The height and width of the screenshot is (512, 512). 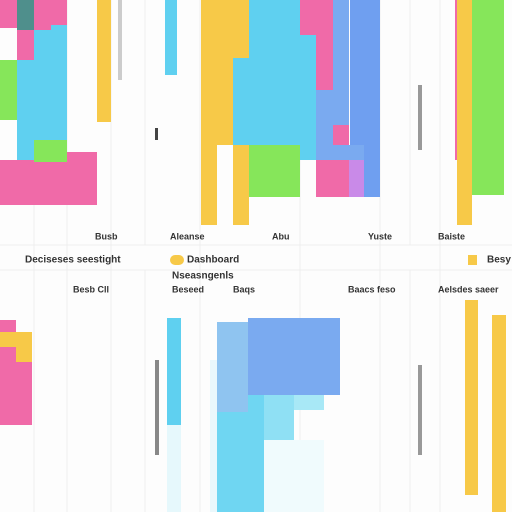 I want to click on panel-label: Baiste, so click(x=451, y=236).